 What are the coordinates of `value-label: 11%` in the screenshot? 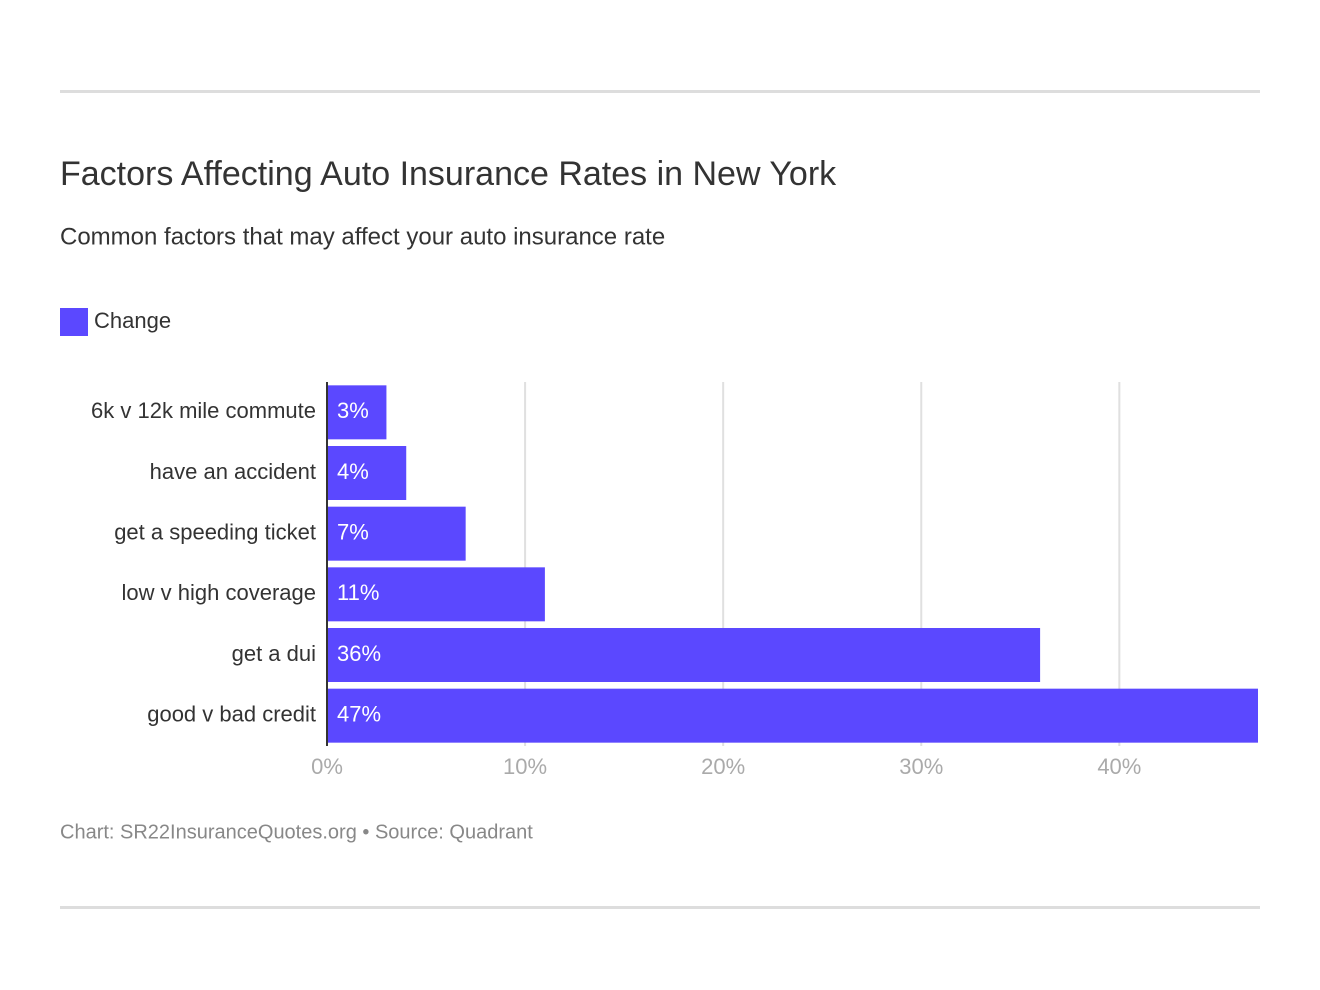 It's located at (358, 592).